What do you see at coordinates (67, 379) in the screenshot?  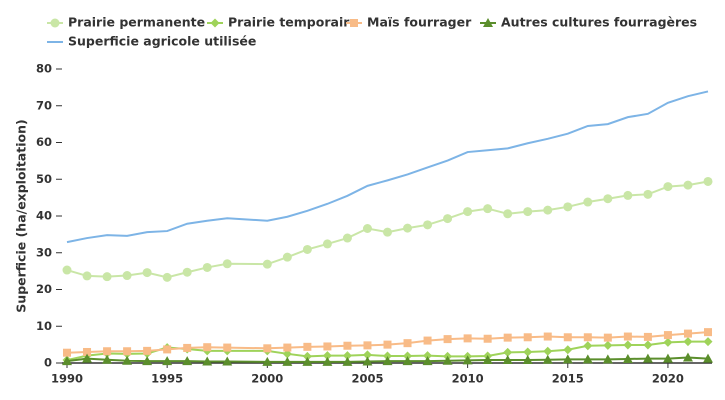 I see `x-tick-label: 1990` at bounding box center [67, 379].